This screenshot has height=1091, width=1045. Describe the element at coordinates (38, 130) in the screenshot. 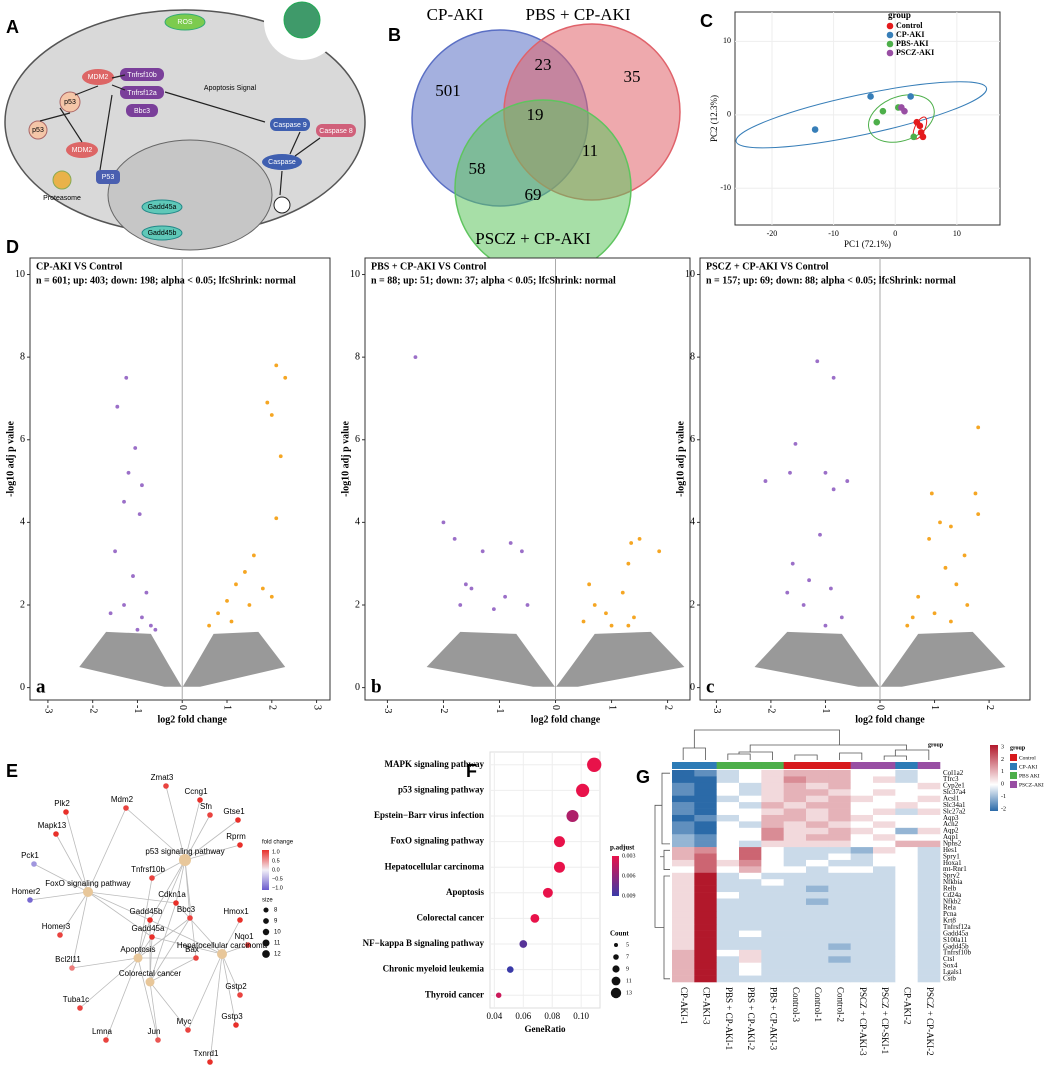

I see `p53-node` at that location.